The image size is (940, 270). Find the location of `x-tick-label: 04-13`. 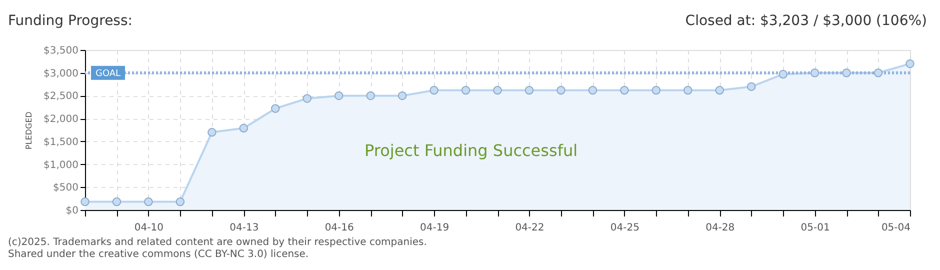

x-tick-label: 04-13 is located at coordinates (244, 228).